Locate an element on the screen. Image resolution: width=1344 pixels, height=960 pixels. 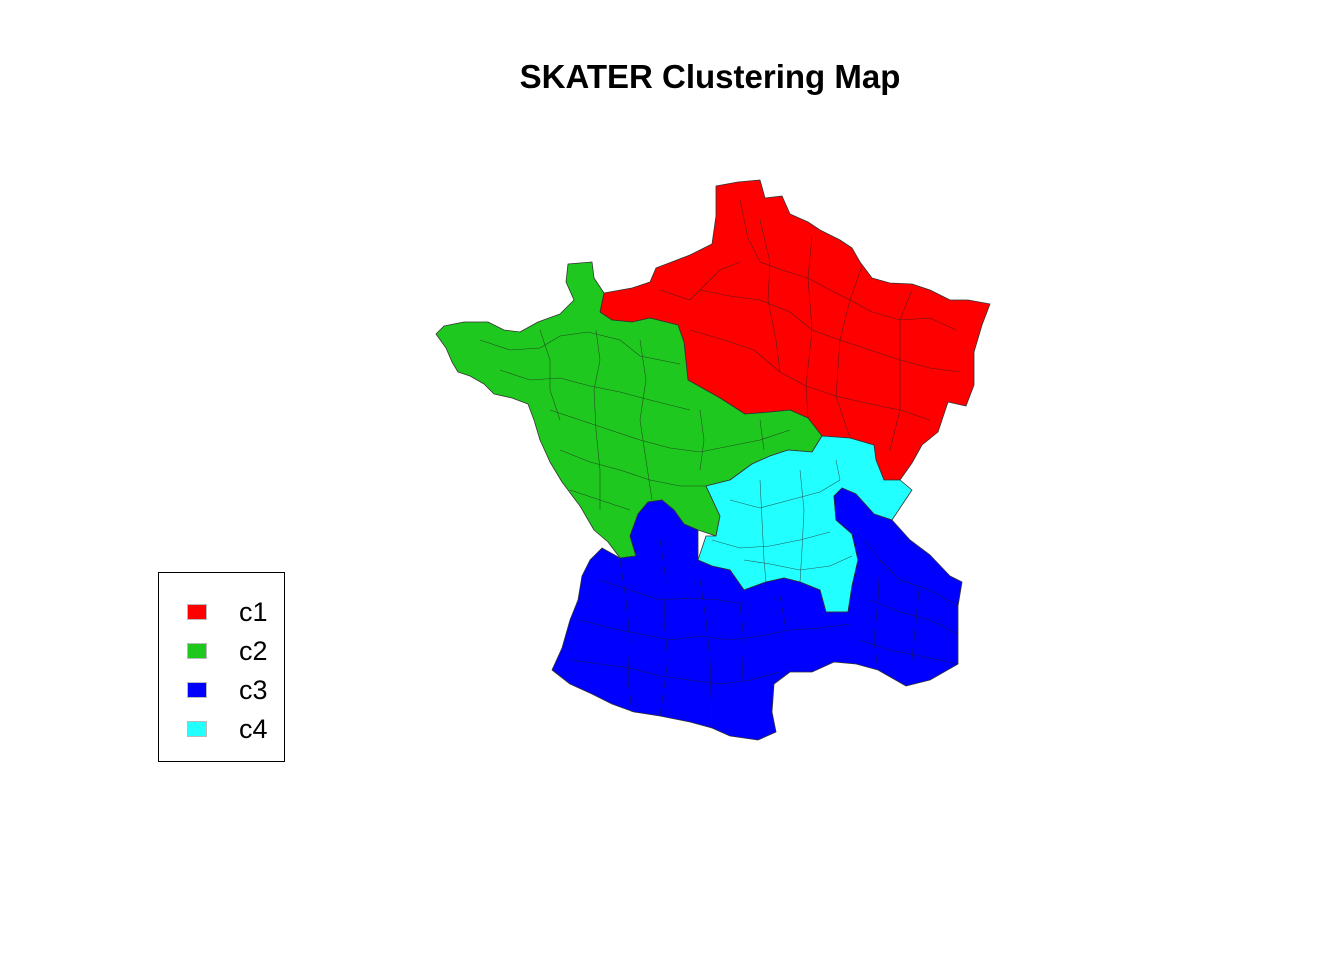
cluster-c3-region is located at coordinates (757, 614).